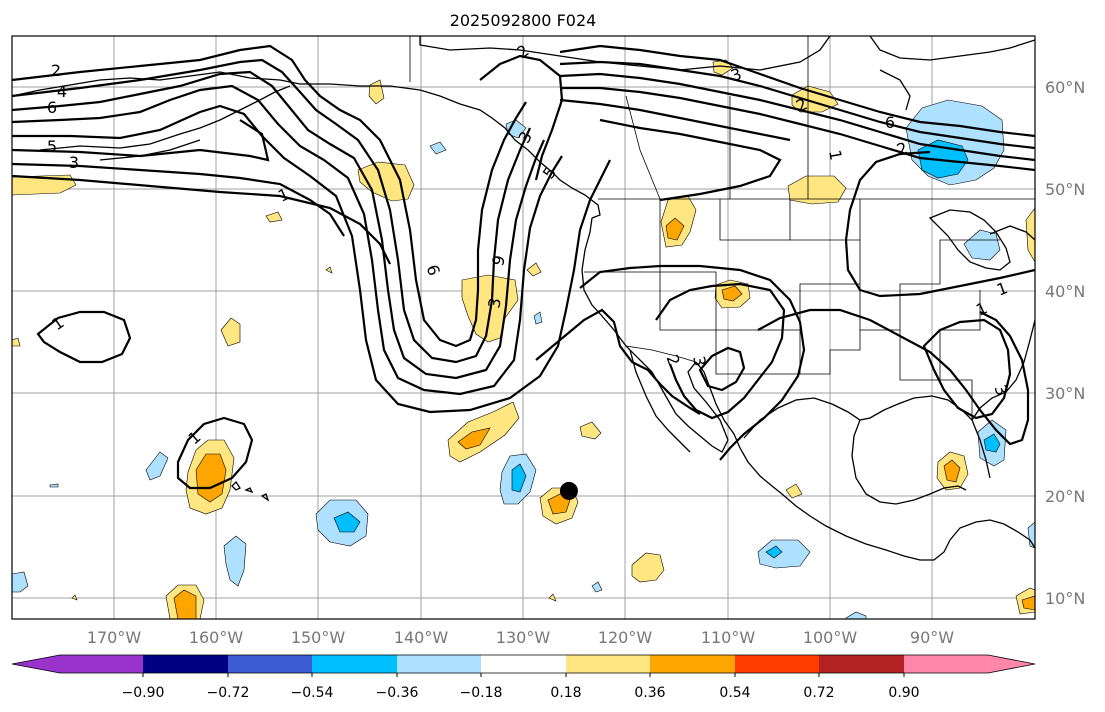 Image resolution: width=1105 pixels, height=712 pixels. I want to click on lon-label: 100°W, so click(830, 637).